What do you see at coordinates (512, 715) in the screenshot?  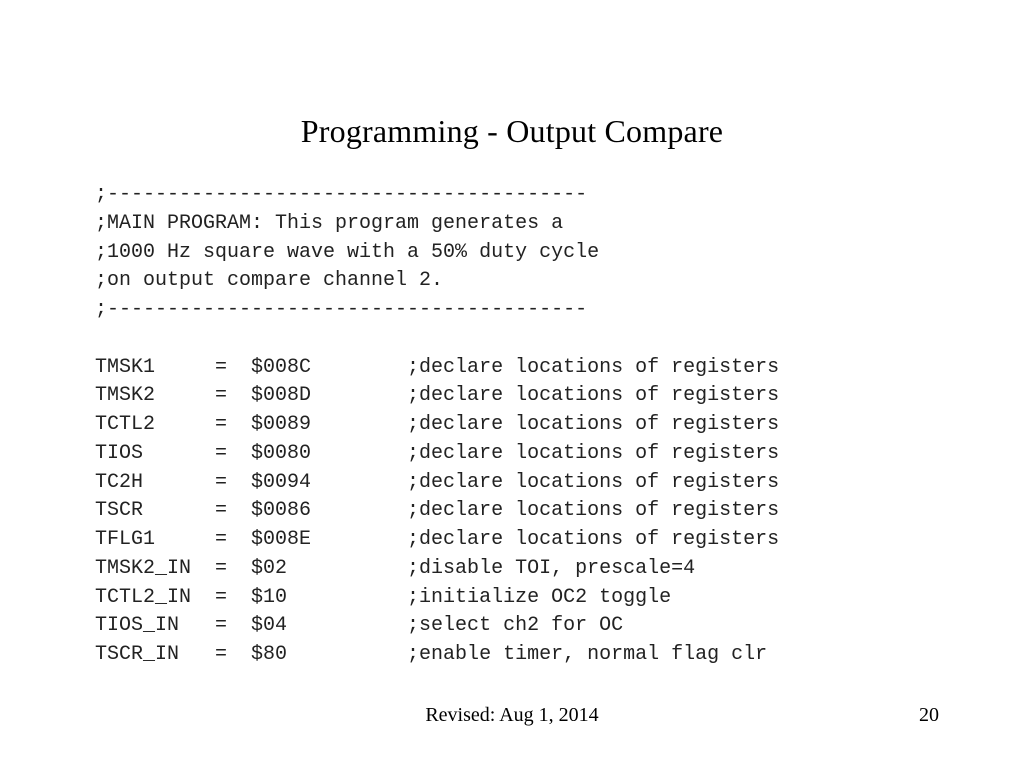 I see `revised-date: Revised: Aug 1, 2014` at bounding box center [512, 715].